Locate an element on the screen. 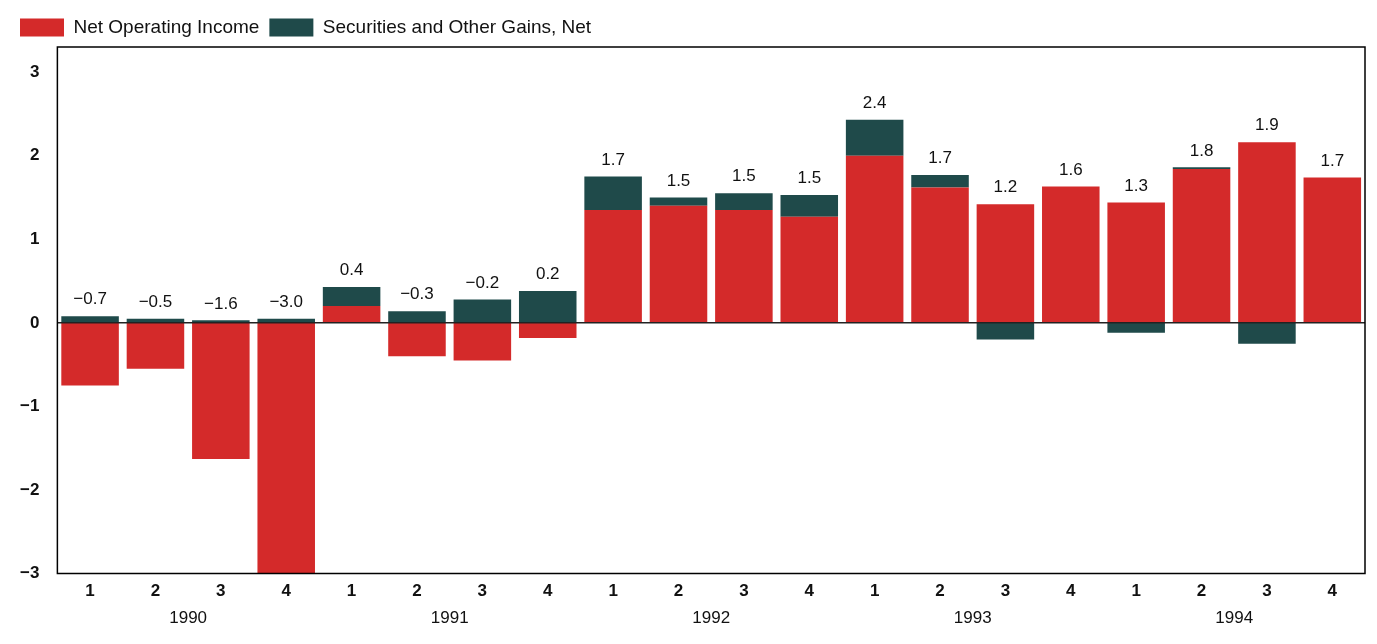 The image size is (1377, 644). y-tick-label: 1 is located at coordinates (34, 238).